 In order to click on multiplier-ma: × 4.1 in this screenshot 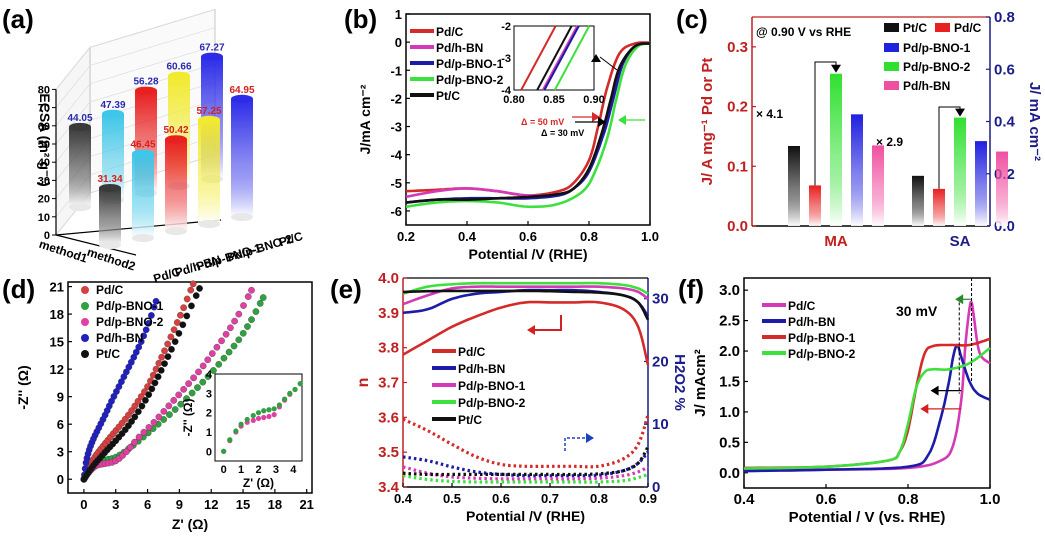, I will do `click(769, 114)`.